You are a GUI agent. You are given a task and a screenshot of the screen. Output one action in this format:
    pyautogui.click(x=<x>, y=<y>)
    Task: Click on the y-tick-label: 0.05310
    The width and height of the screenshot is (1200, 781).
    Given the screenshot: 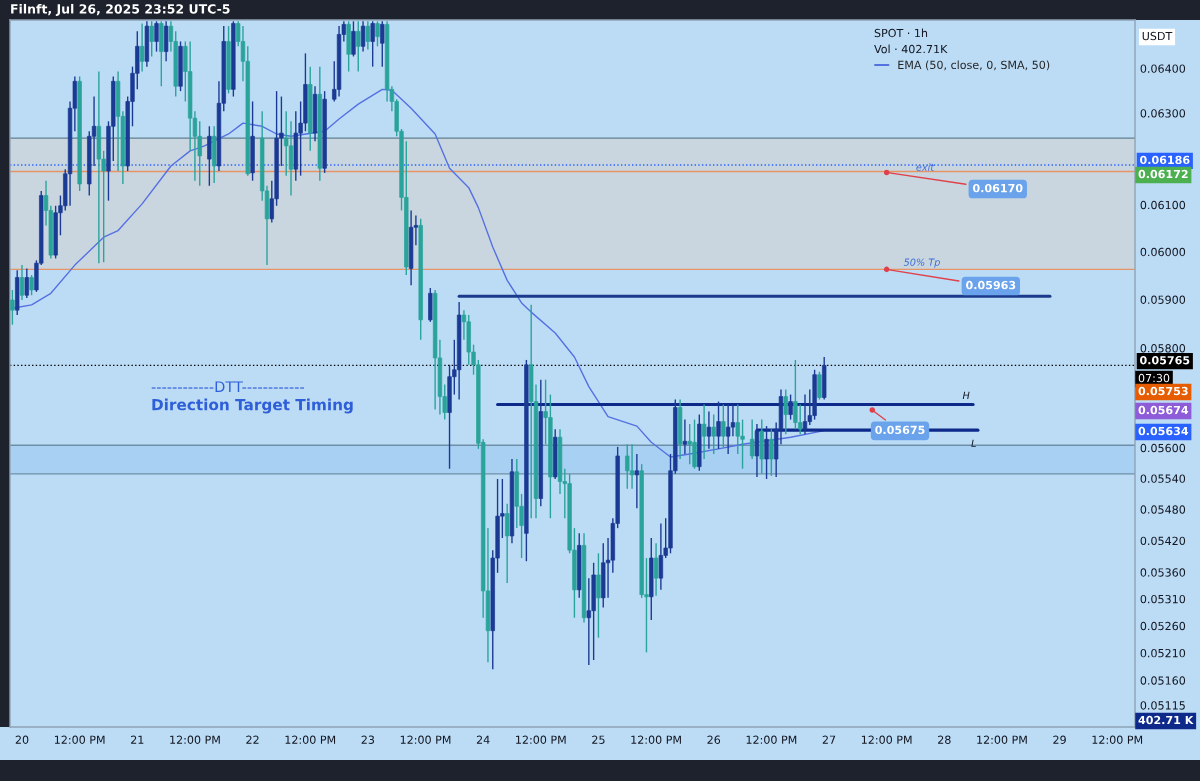 What is the action you would take?
    pyautogui.click(x=1163, y=599)
    